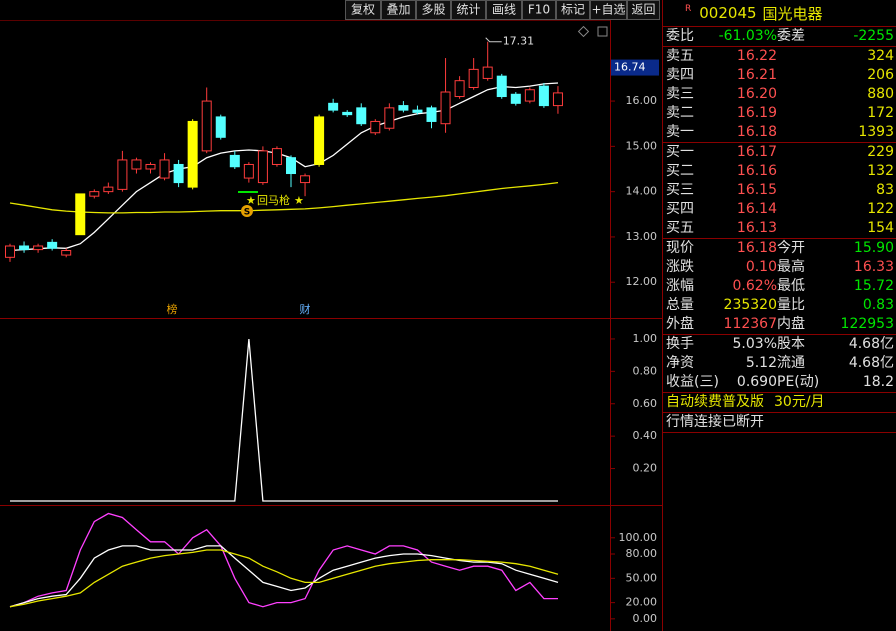 This screenshot has width=896, height=631. What do you see at coordinates (791, 286) in the screenshot?
I see `quote-cell: 最低` at bounding box center [791, 286].